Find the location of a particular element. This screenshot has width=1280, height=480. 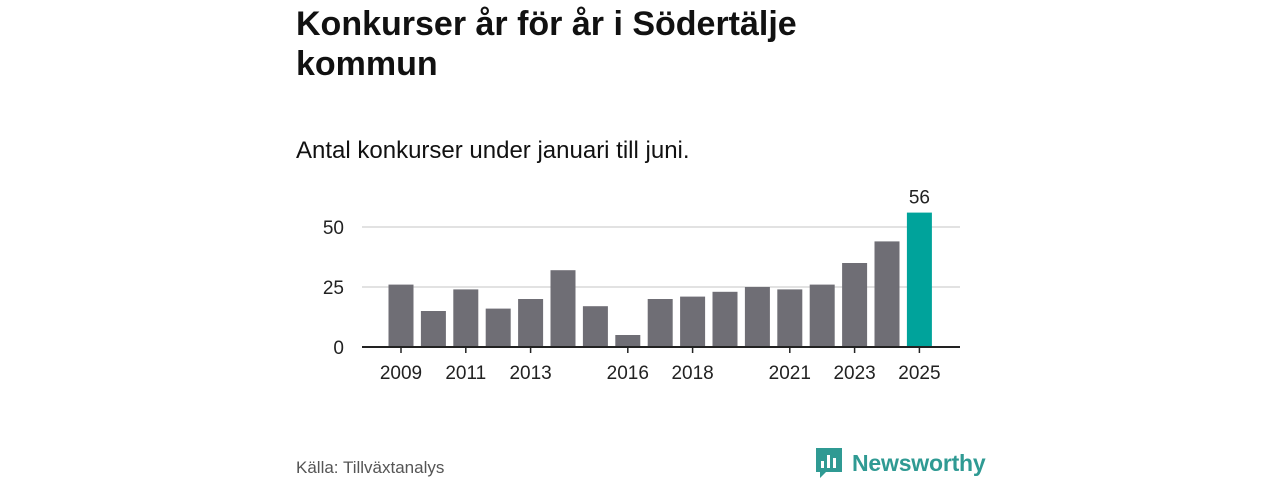

data-labels: 56 is located at coordinates (919, 198).